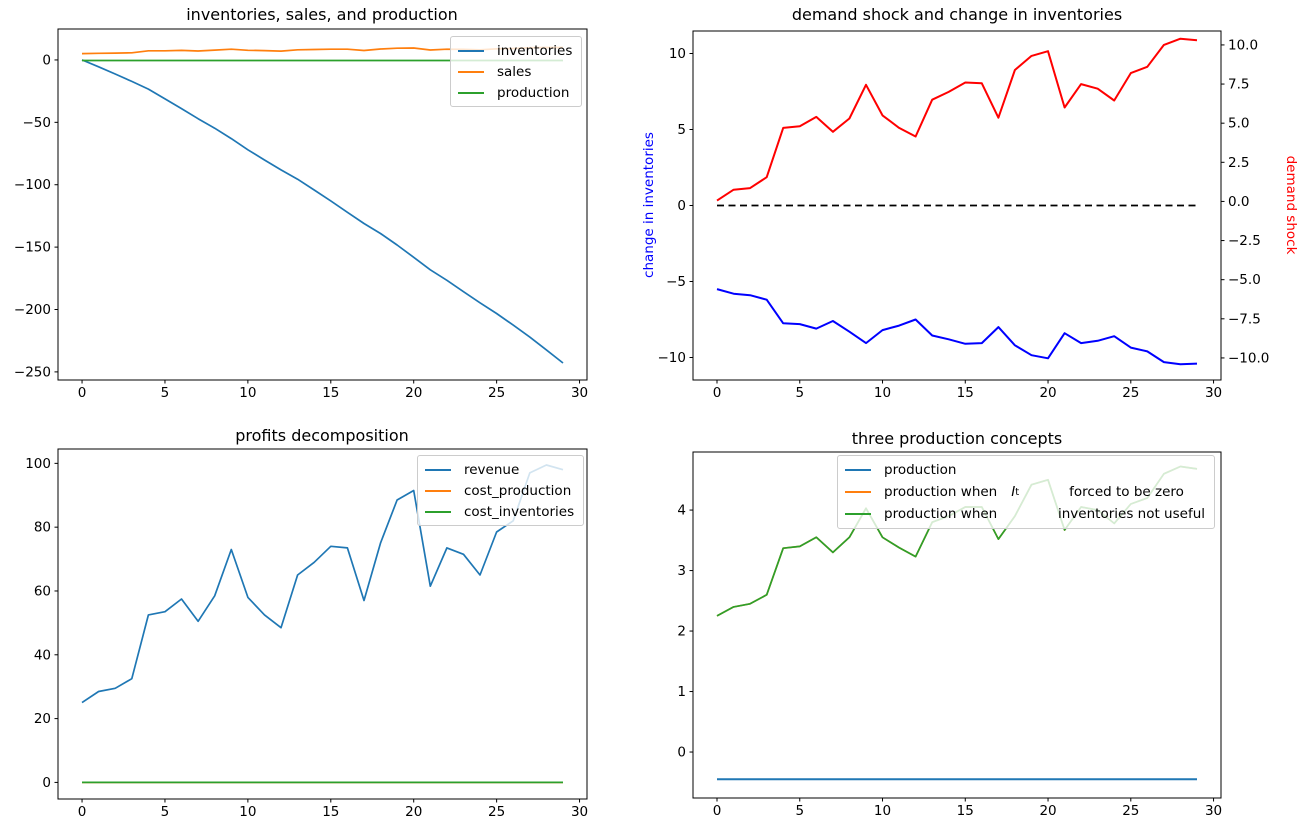 The width and height of the screenshot is (1302, 834). I want to click on legend-label: sales, so click(514, 71).